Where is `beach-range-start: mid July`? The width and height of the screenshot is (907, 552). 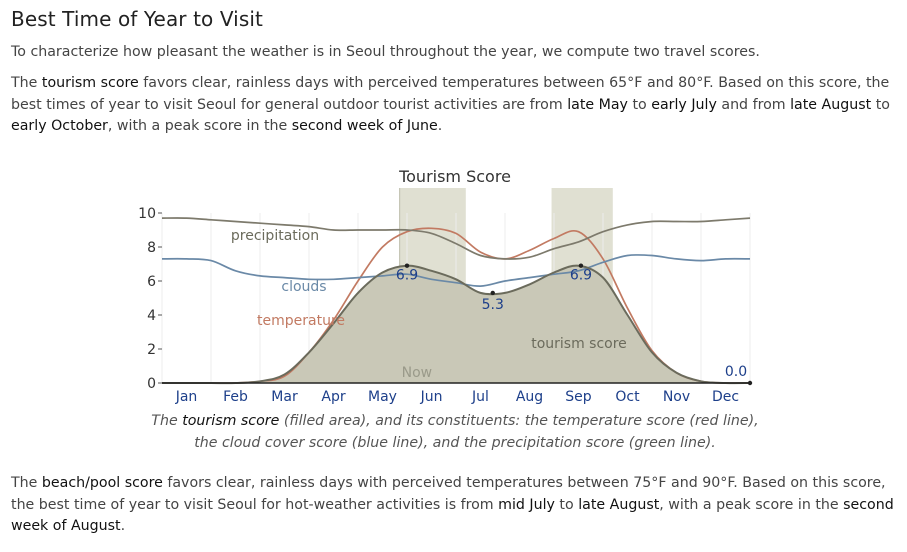 beach-range-start: mid July is located at coordinates (526, 504).